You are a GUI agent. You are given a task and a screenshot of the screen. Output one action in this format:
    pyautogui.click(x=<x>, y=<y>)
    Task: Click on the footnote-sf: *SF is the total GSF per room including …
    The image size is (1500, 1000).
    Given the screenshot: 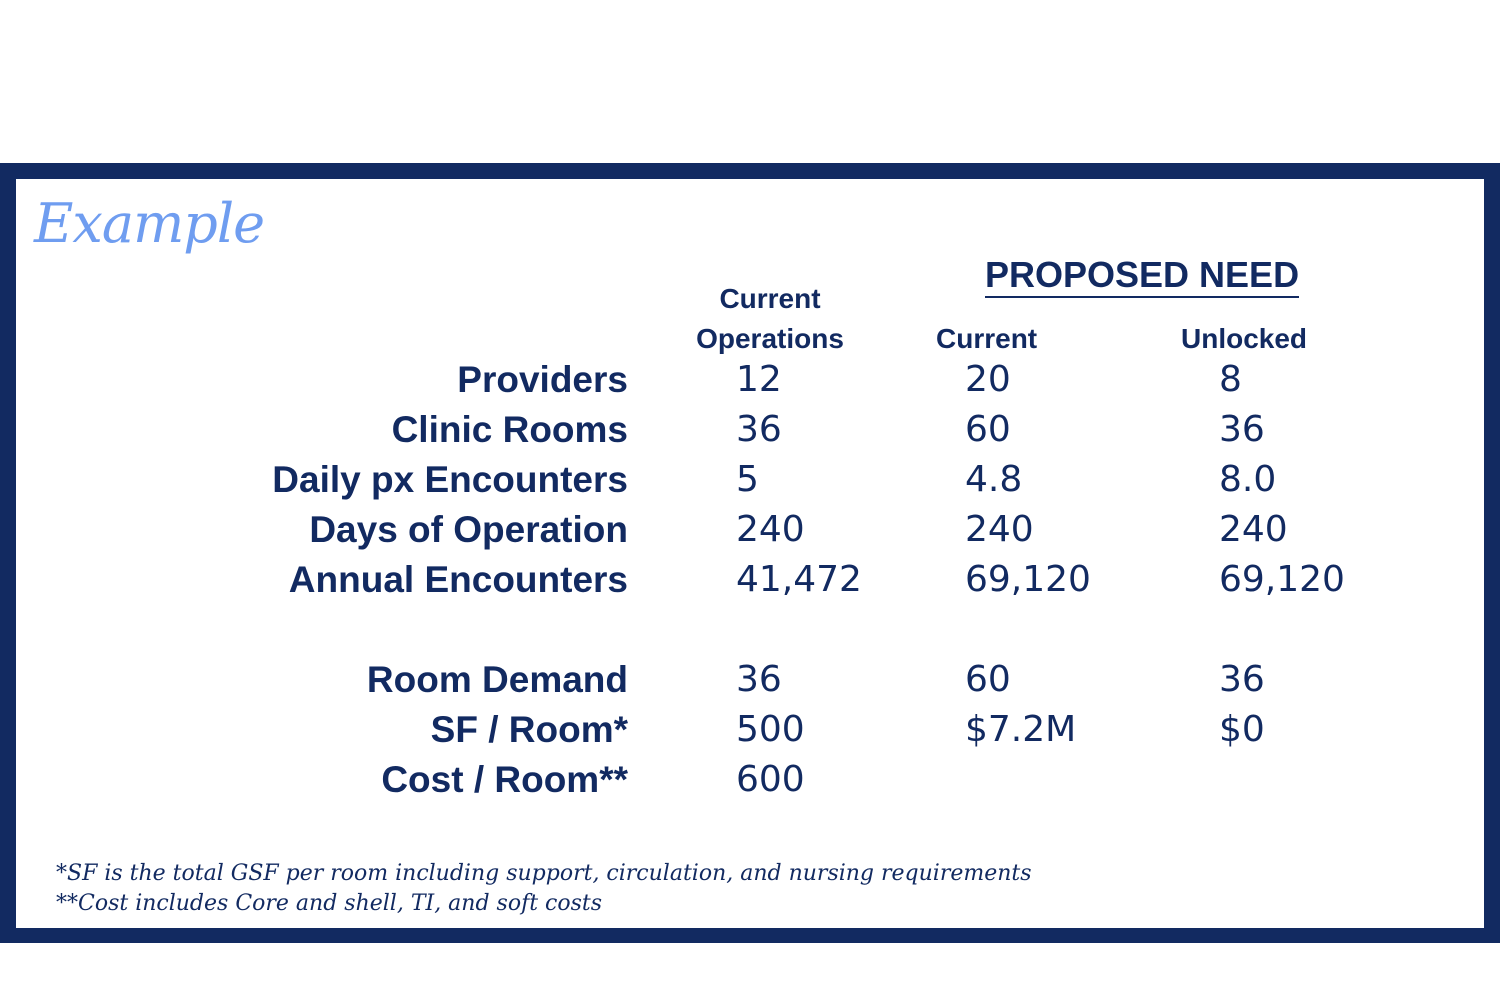 What is the action you would take?
    pyautogui.click(x=544, y=873)
    